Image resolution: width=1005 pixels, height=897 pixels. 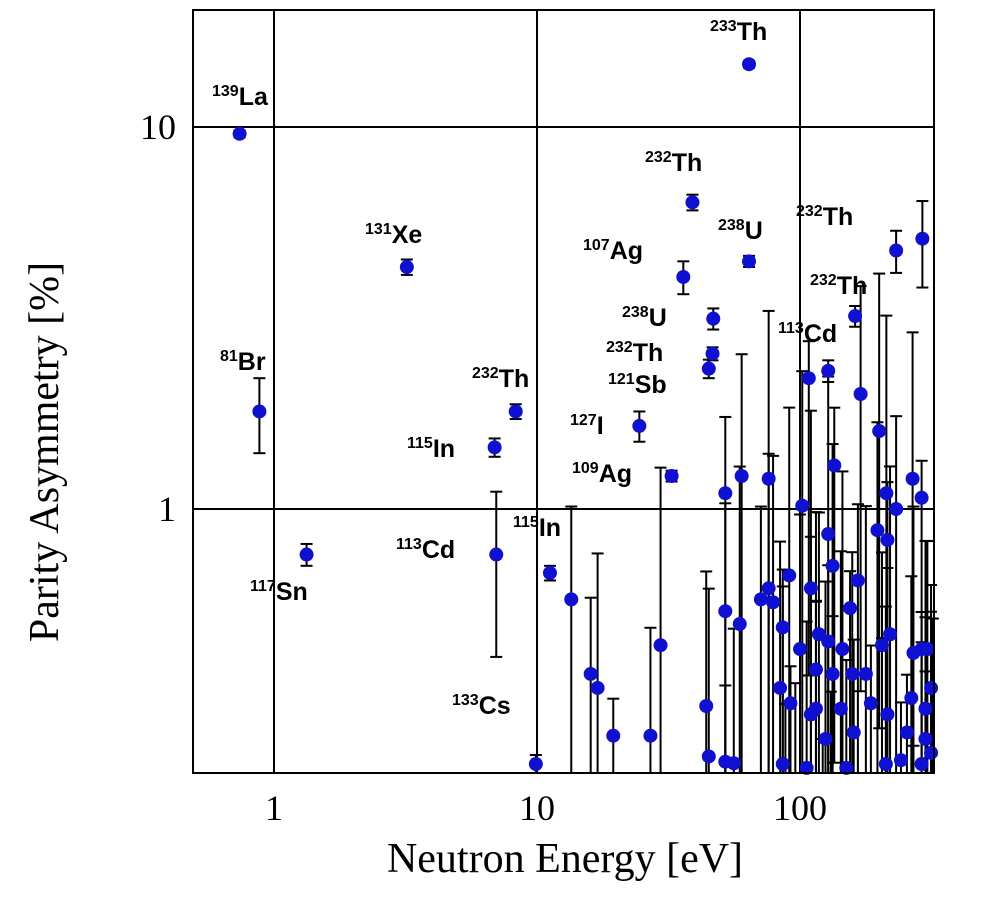 What do you see at coordinates (409, 544) in the screenshot?
I see `isotope-mass: 113` at bounding box center [409, 544].